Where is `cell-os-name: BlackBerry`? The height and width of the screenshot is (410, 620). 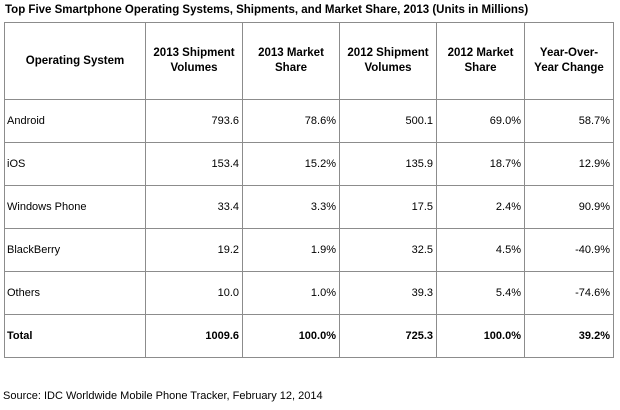 cell-os-name: BlackBerry is located at coordinates (75, 250).